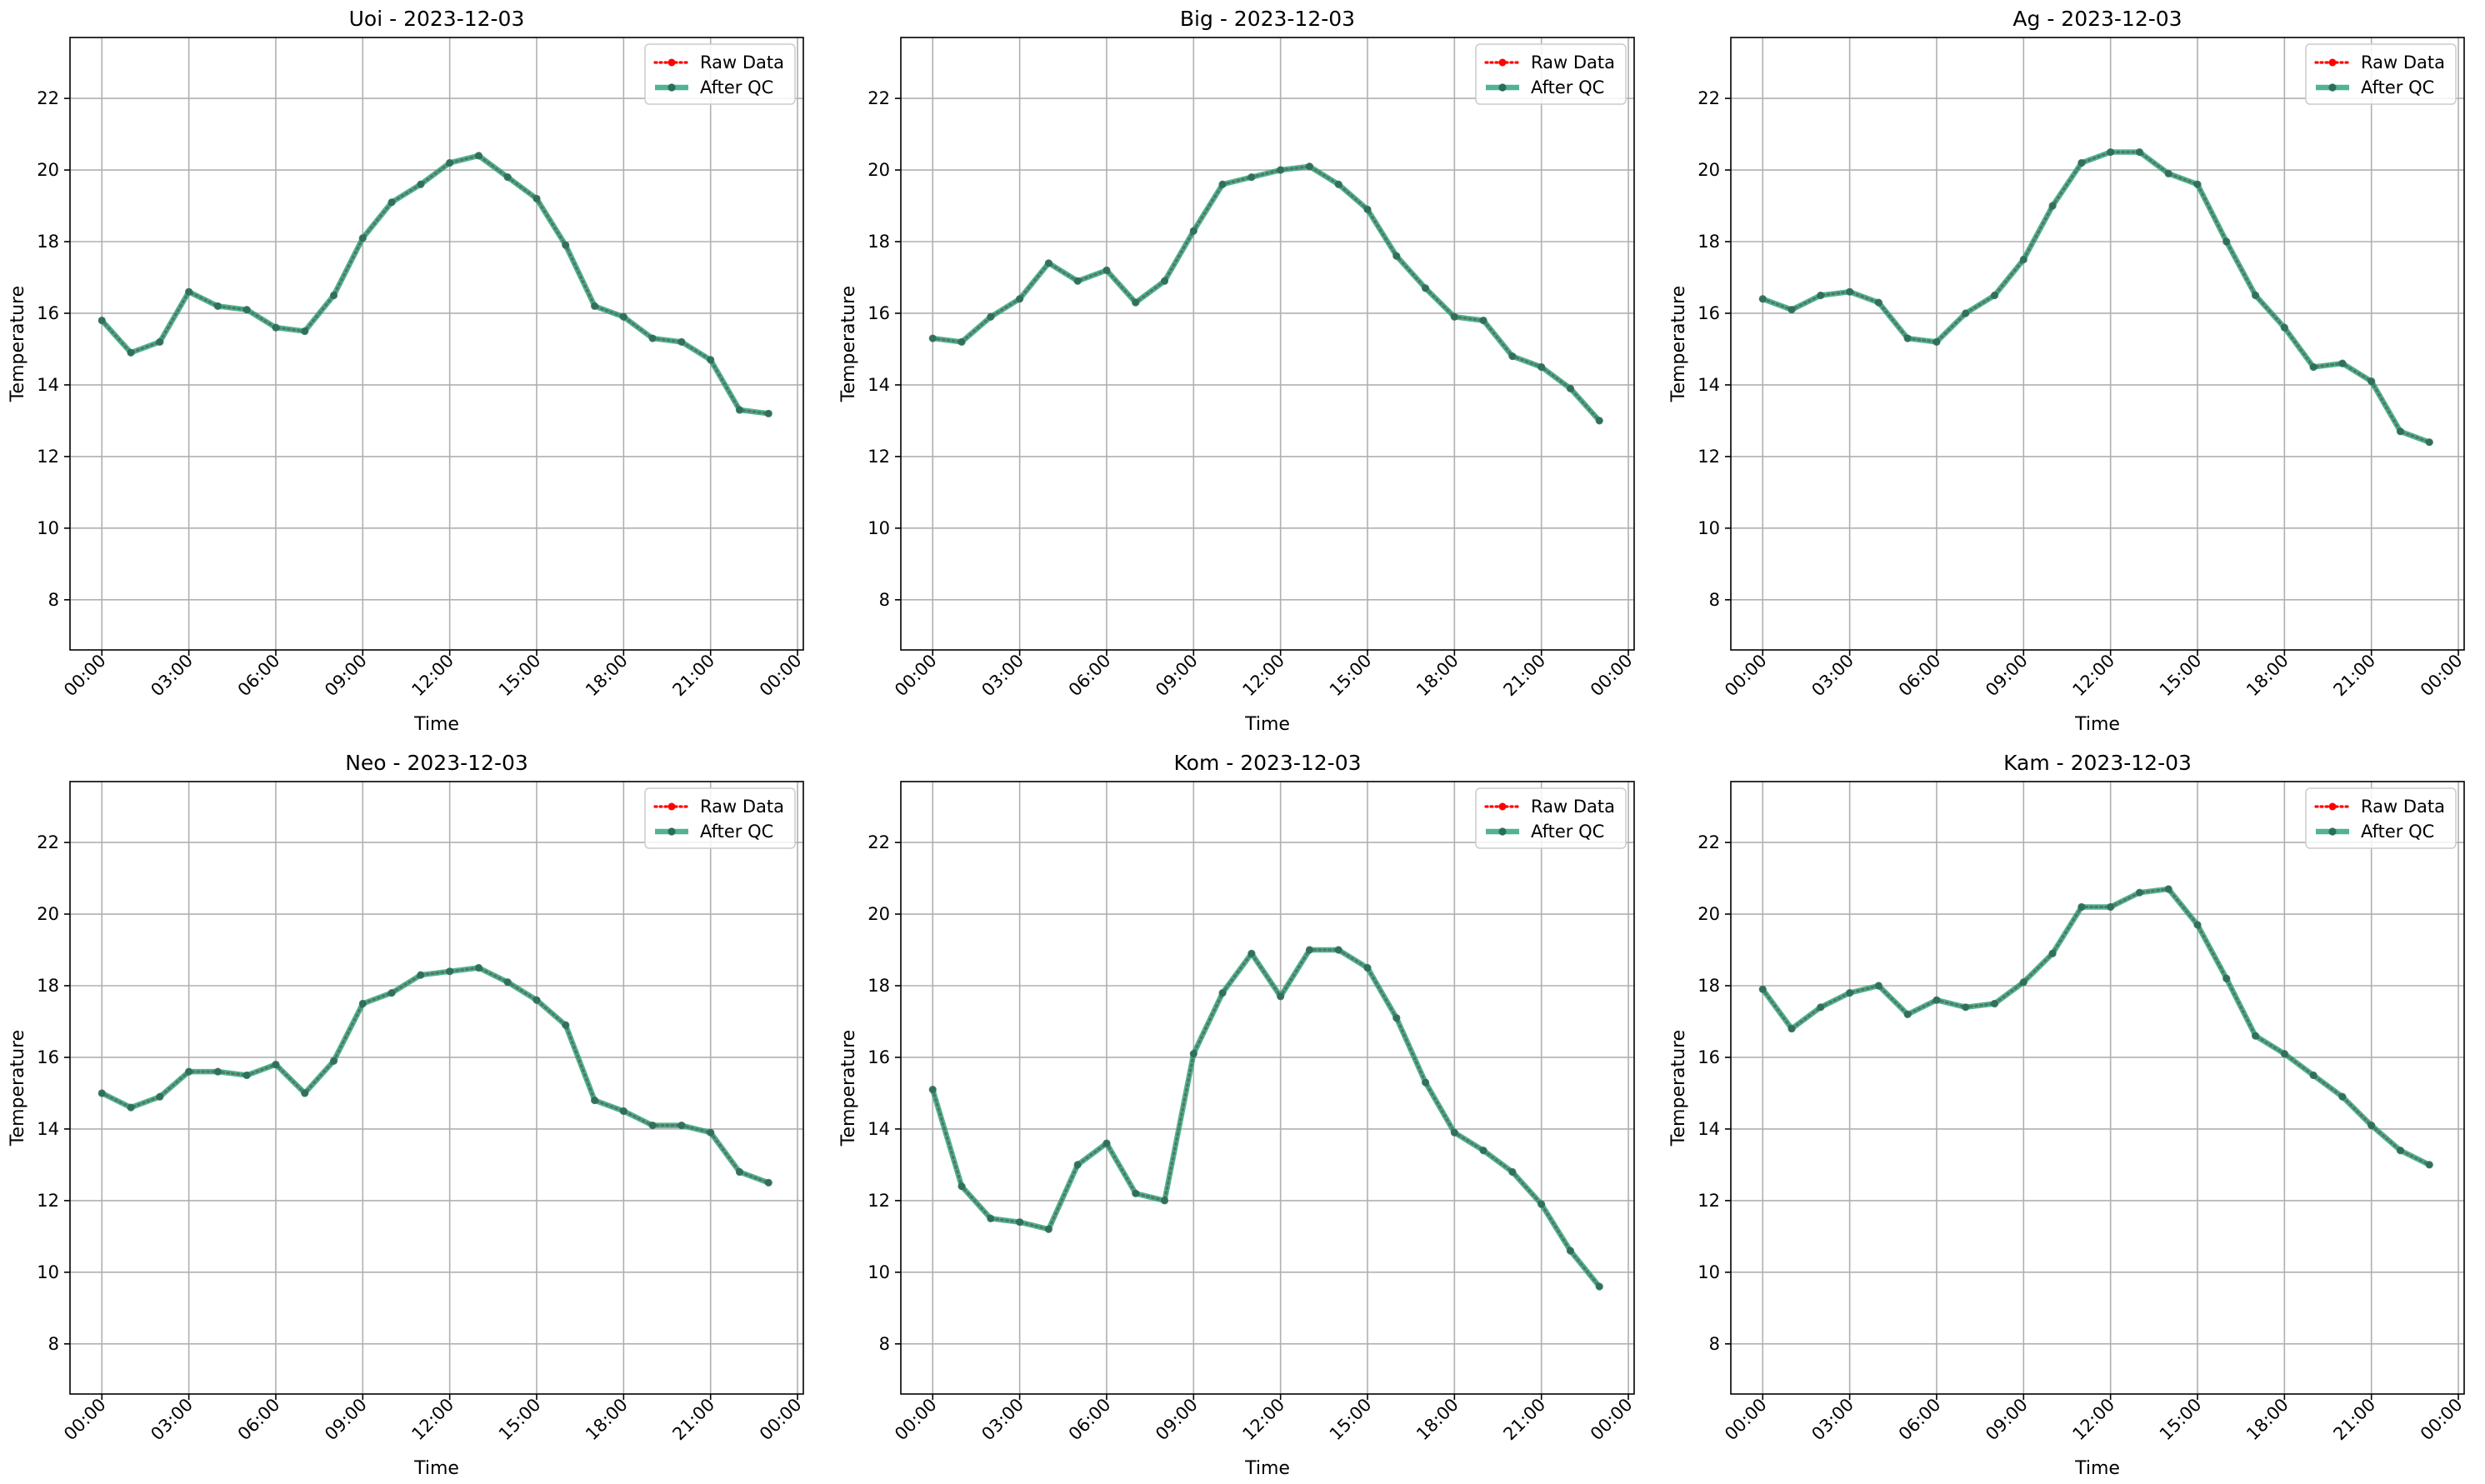 This screenshot has height=1484, width=2485. What do you see at coordinates (48, 842) in the screenshot?
I see `y-tick-label: 22` at bounding box center [48, 842].